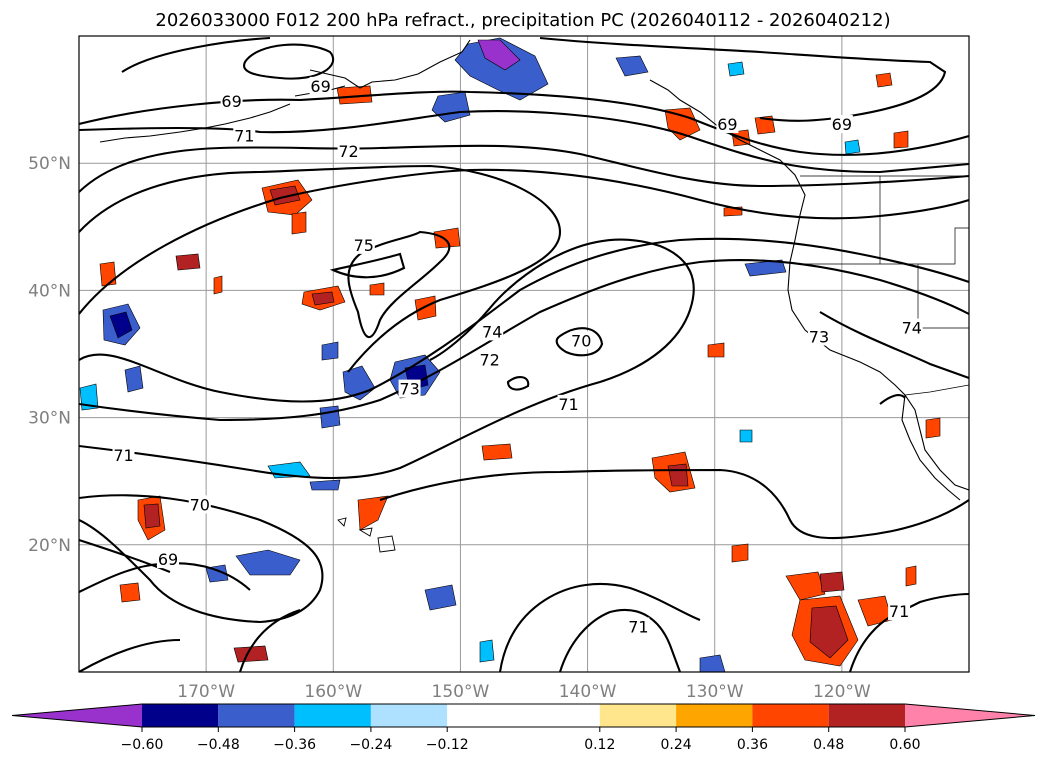 The height and width of the screenshot is (765, 1047). Describe the element at coordinates (370, 745) in the screenshot. I see `colorbar-tick-label: −0.24` at that location.